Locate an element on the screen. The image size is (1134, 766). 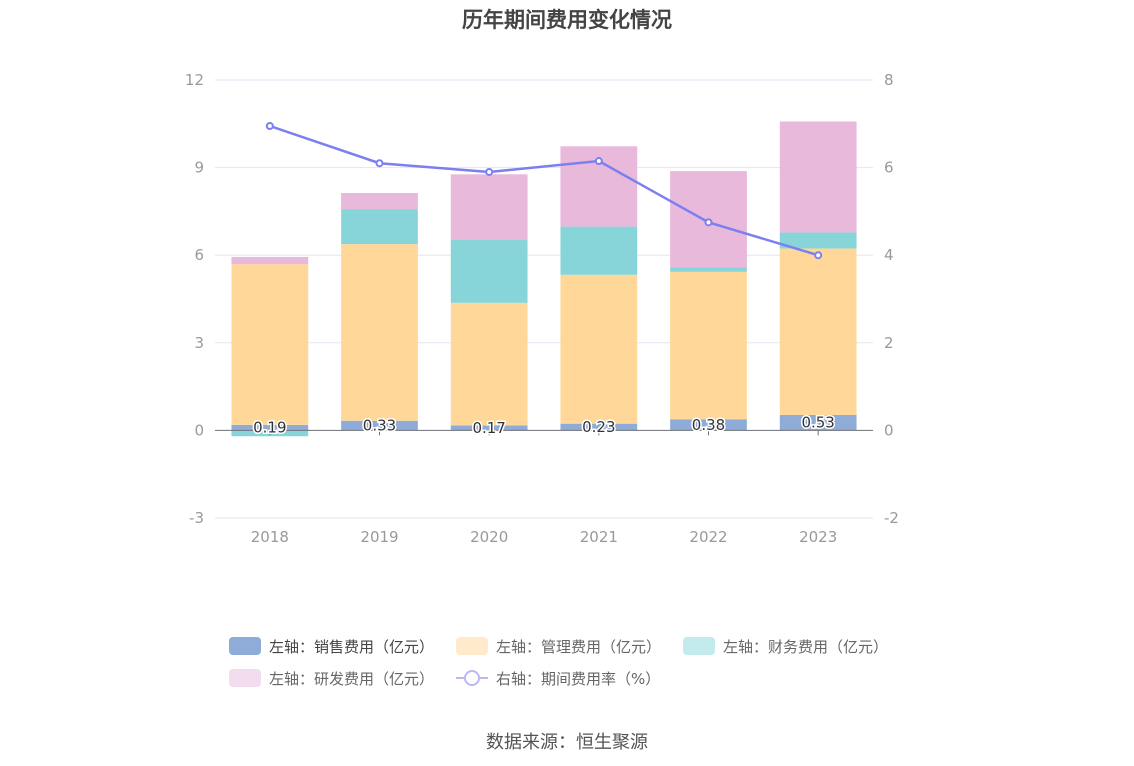
legend-item: 左轴：财务费用（亿元） is located at coordinates (785, 646).